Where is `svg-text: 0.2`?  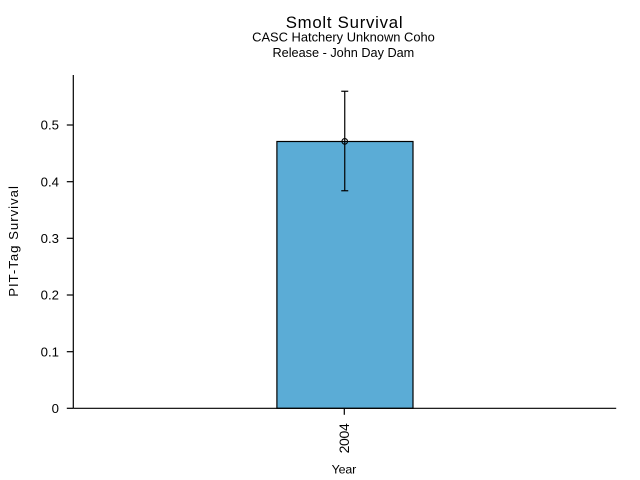 svg-text: 0.2 is located at coordinates (50, 295).